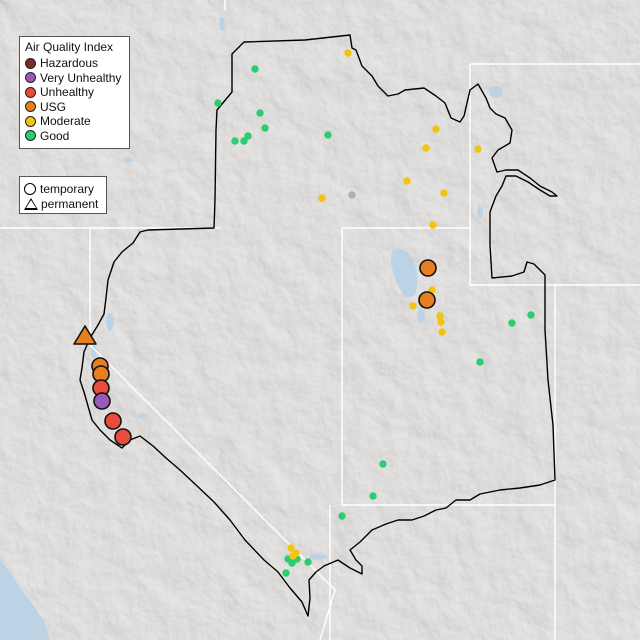  What do you see at coordinates (69, 47) in the screenshot?
I see `aqi-legend-title: Air Quality Index` at bounding box center [69, 47].